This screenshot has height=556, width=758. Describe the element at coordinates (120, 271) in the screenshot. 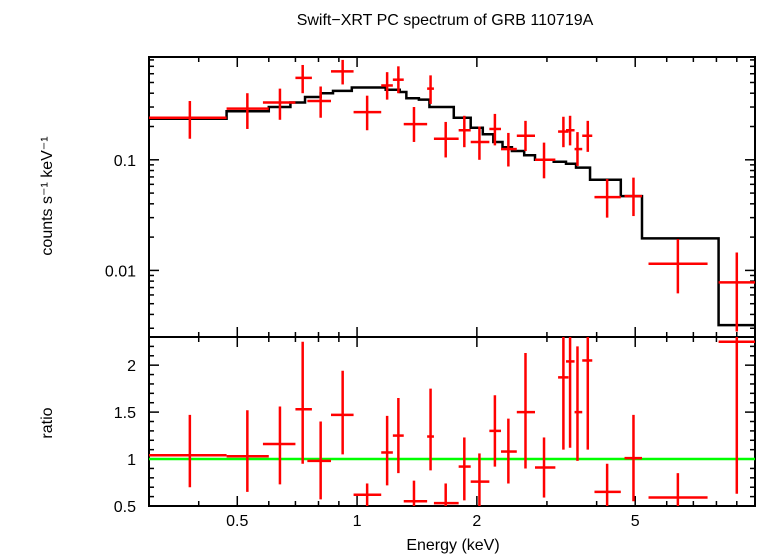

I see `y-tick-label: 0.01` at that location.